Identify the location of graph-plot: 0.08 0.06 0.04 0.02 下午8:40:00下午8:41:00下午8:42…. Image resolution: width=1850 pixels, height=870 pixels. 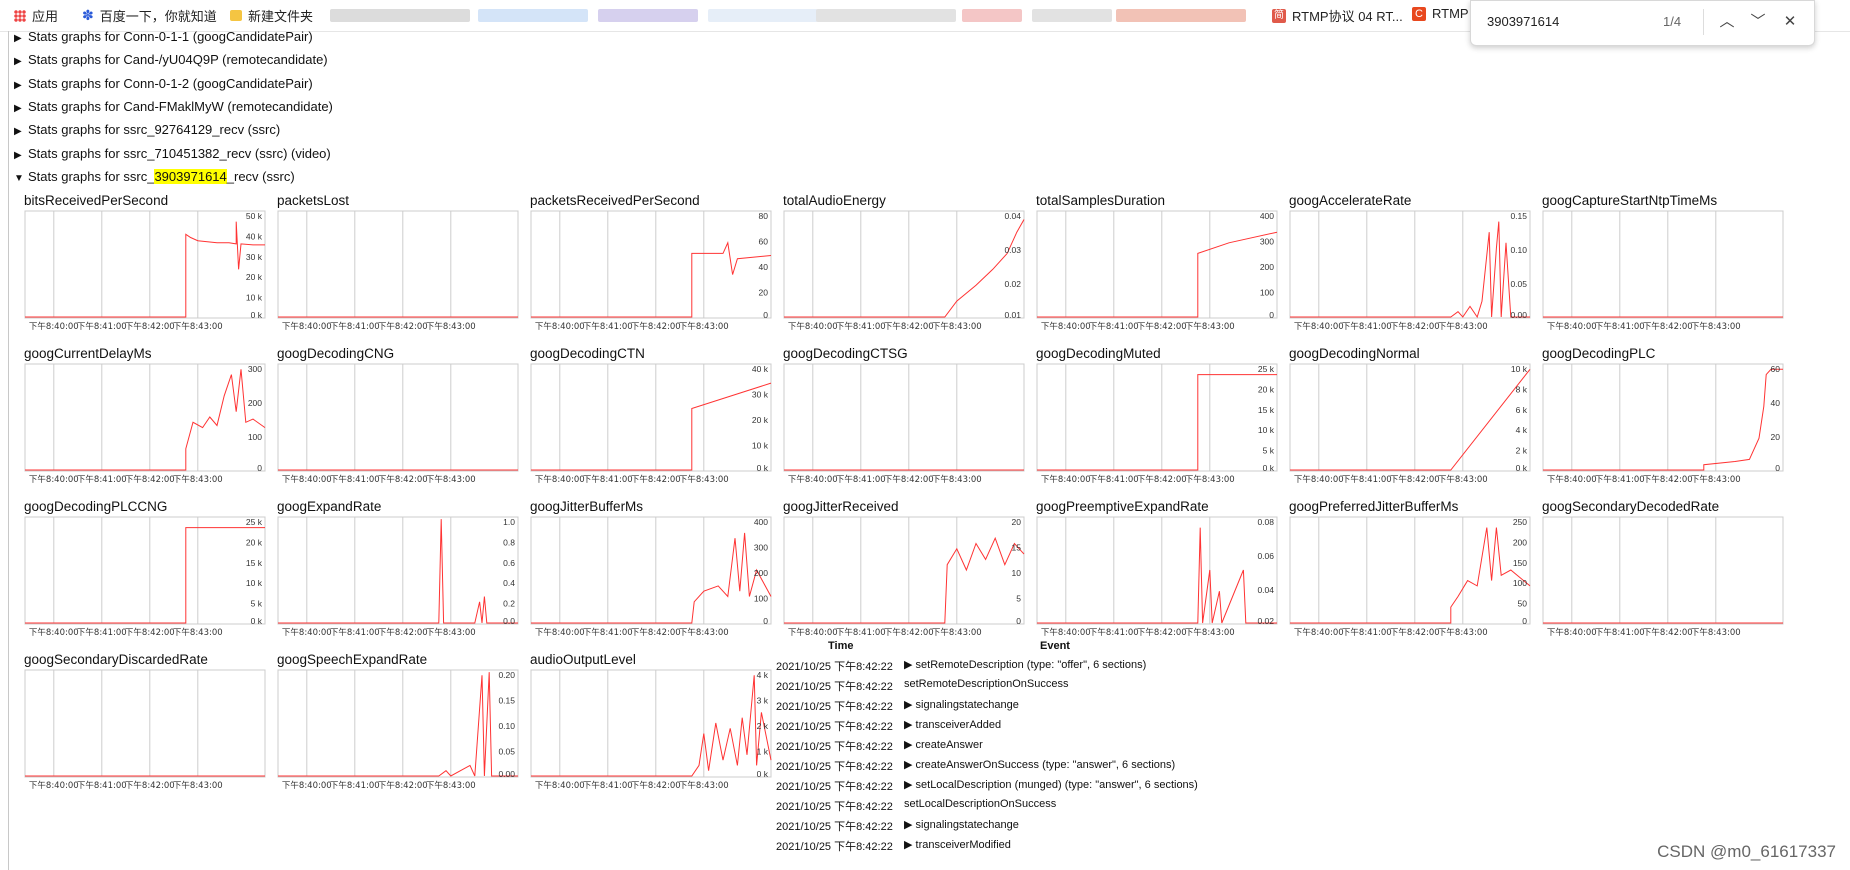
(1157, 577).